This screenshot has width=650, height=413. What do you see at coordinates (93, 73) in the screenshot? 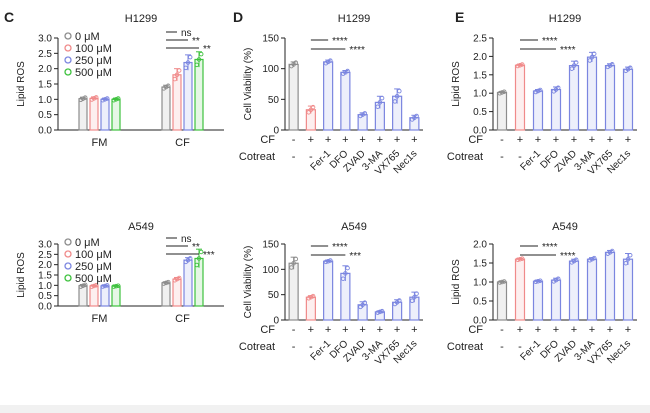
I see `legend-label: 500 μM` at bounding box center [93, 73].